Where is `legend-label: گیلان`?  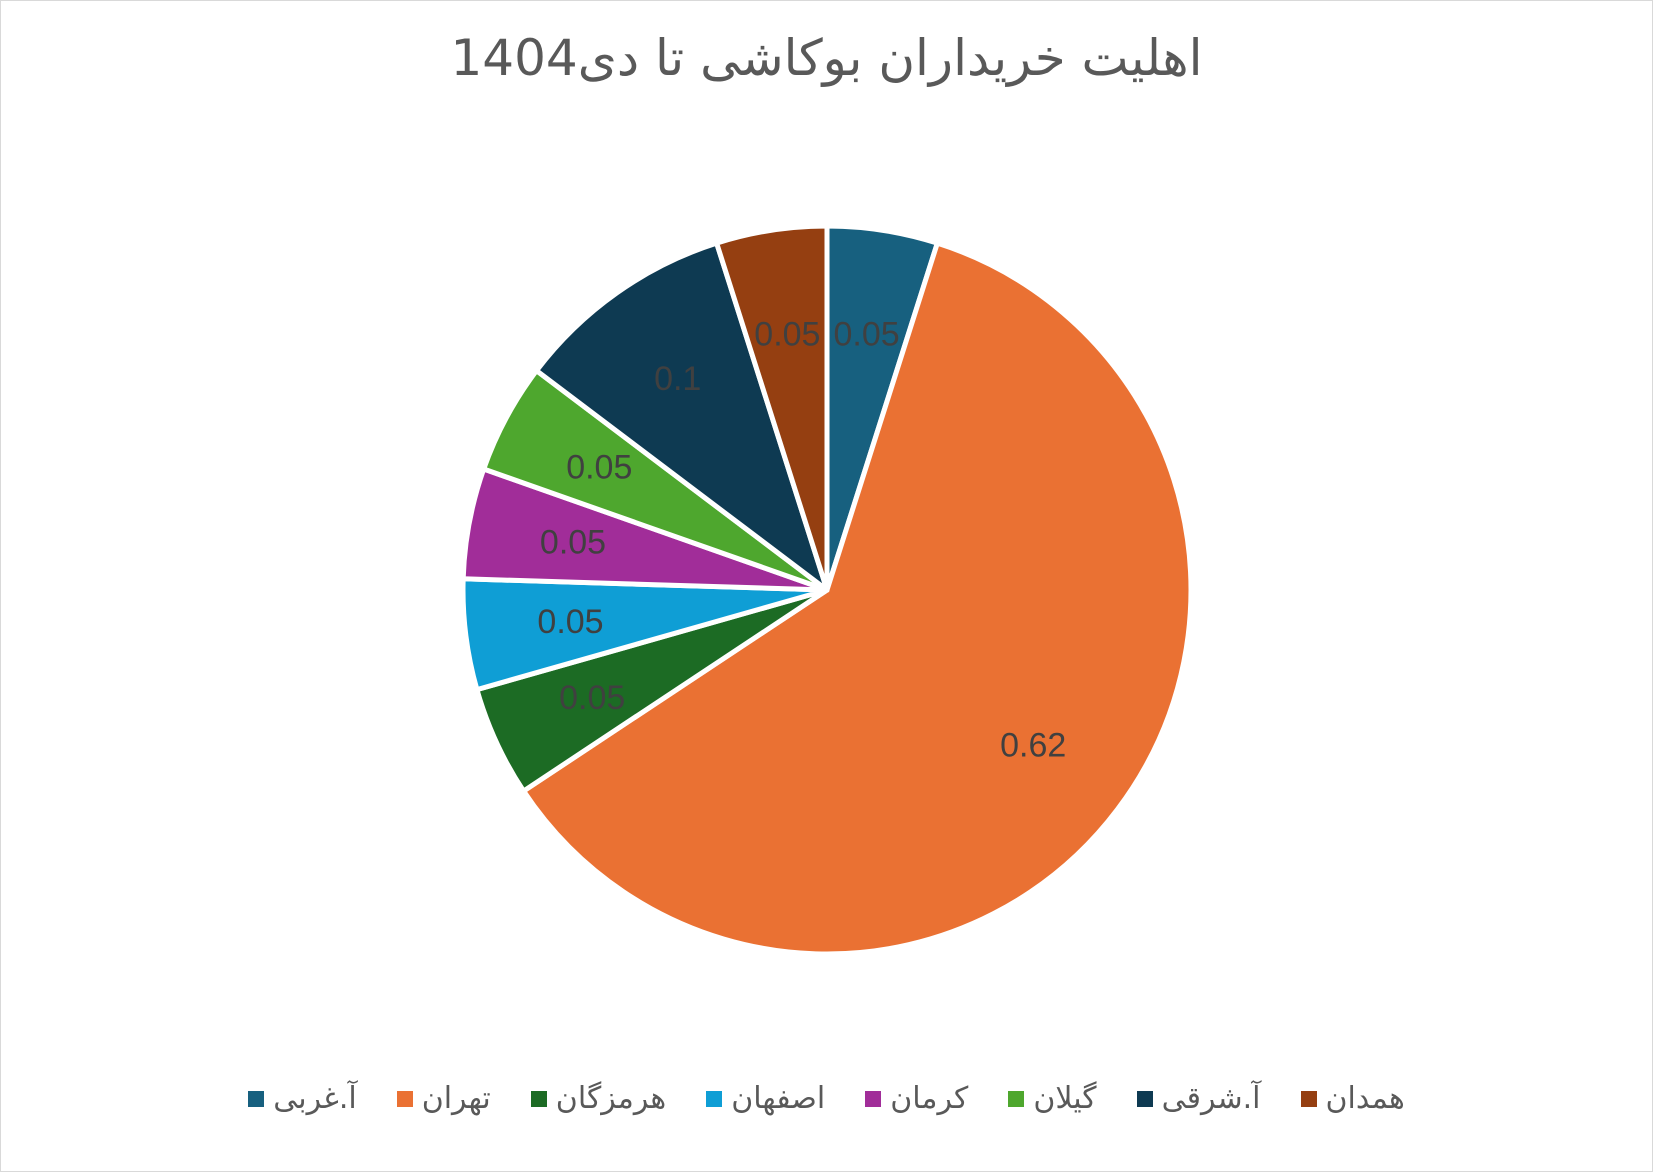 legend-label: گیلان is located at coordinates (1065, 1098).